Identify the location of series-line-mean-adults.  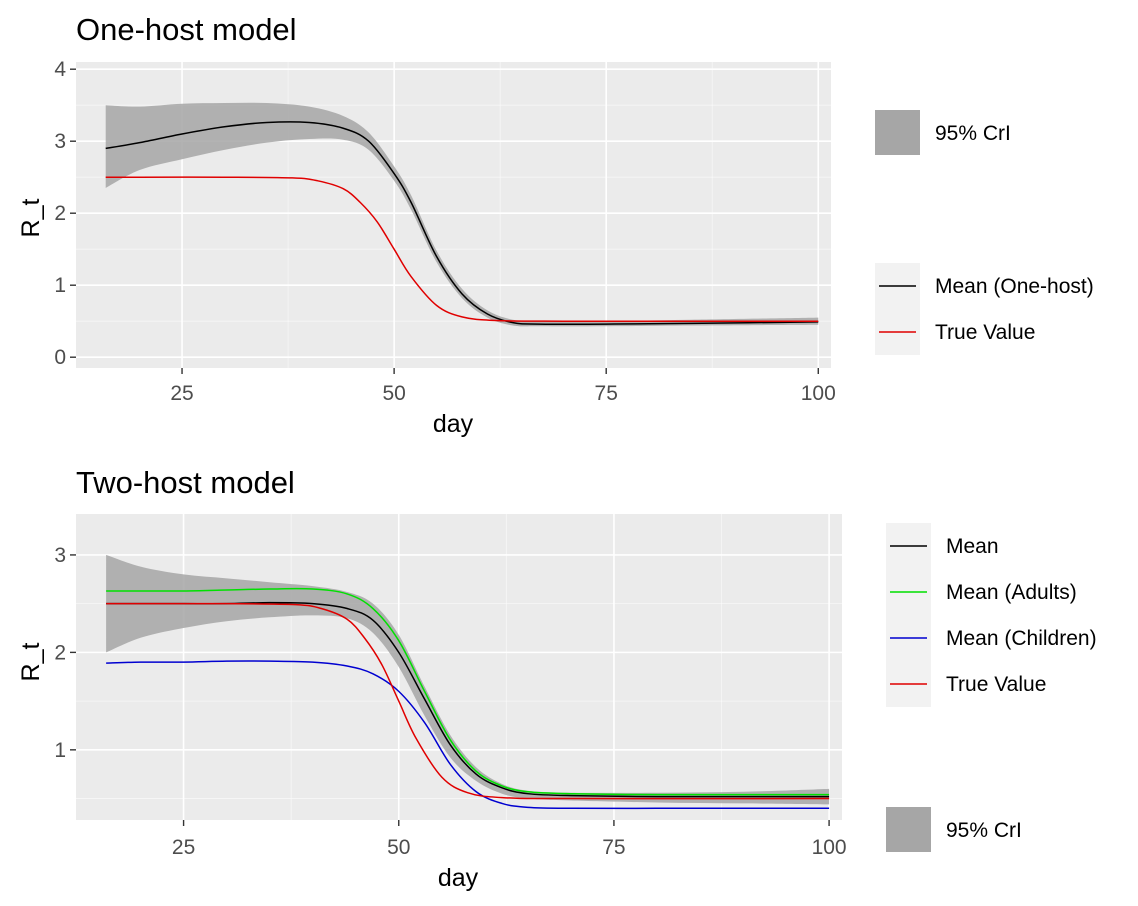
(468, 691).